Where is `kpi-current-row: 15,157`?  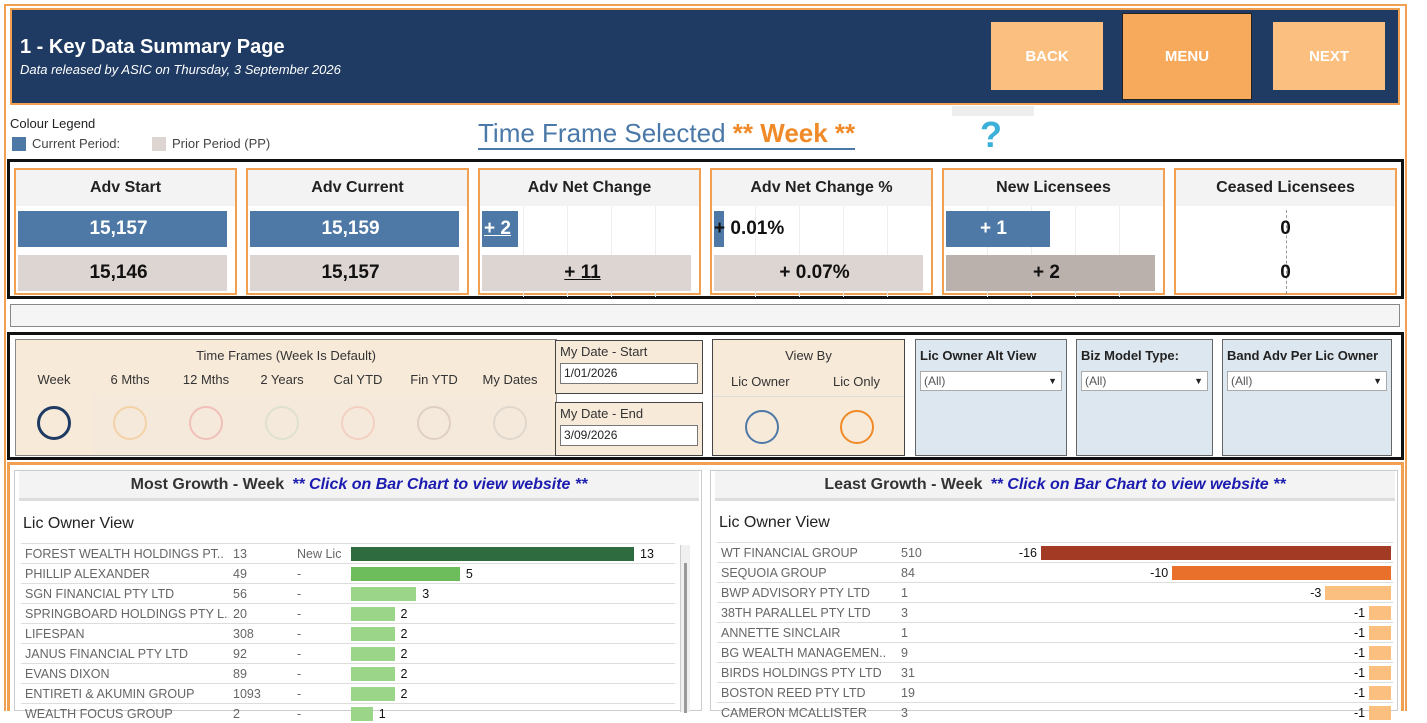 kpi-current-row: 15,157 is located at coordinates (125, 229).